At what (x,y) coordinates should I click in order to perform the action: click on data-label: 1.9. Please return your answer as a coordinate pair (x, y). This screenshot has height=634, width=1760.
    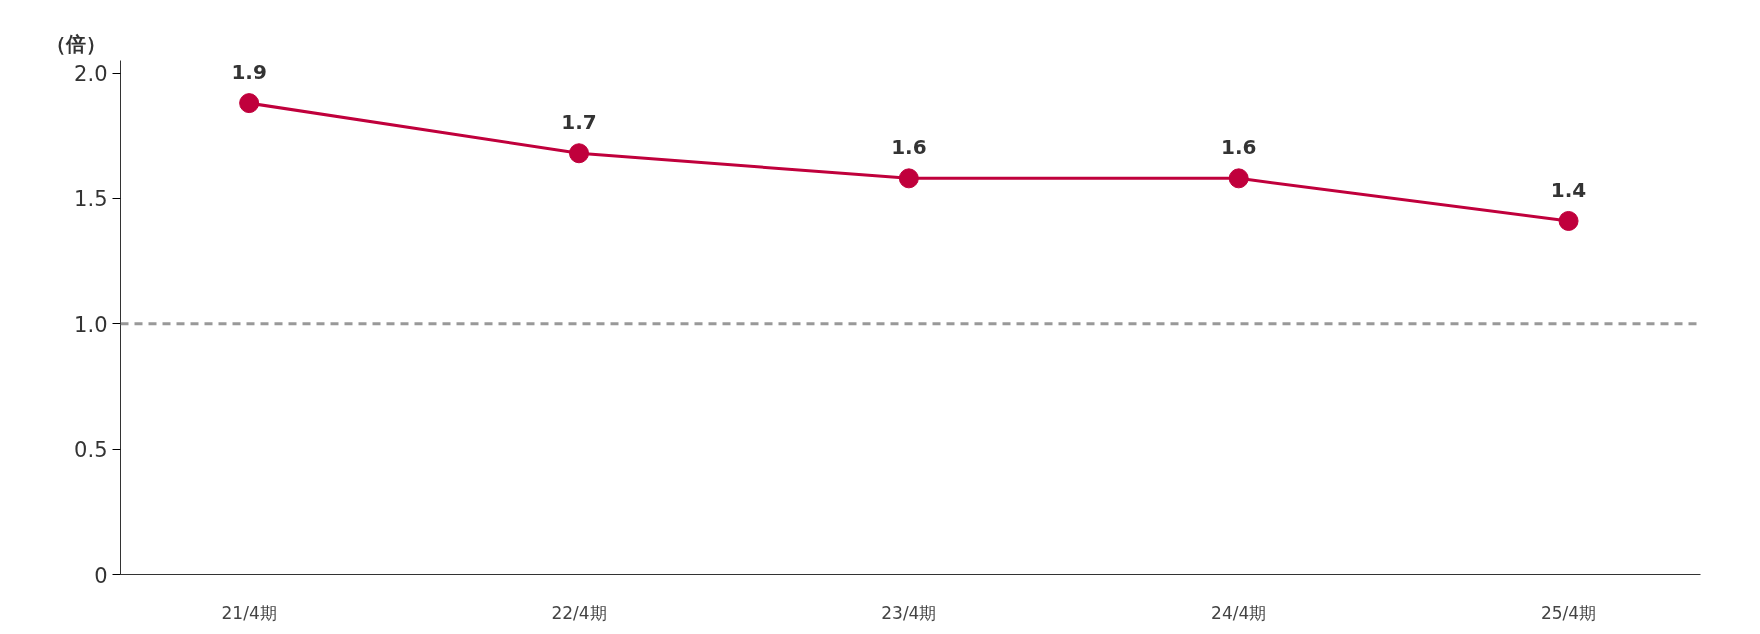
    Looking at the image, I should click on (249, 72).